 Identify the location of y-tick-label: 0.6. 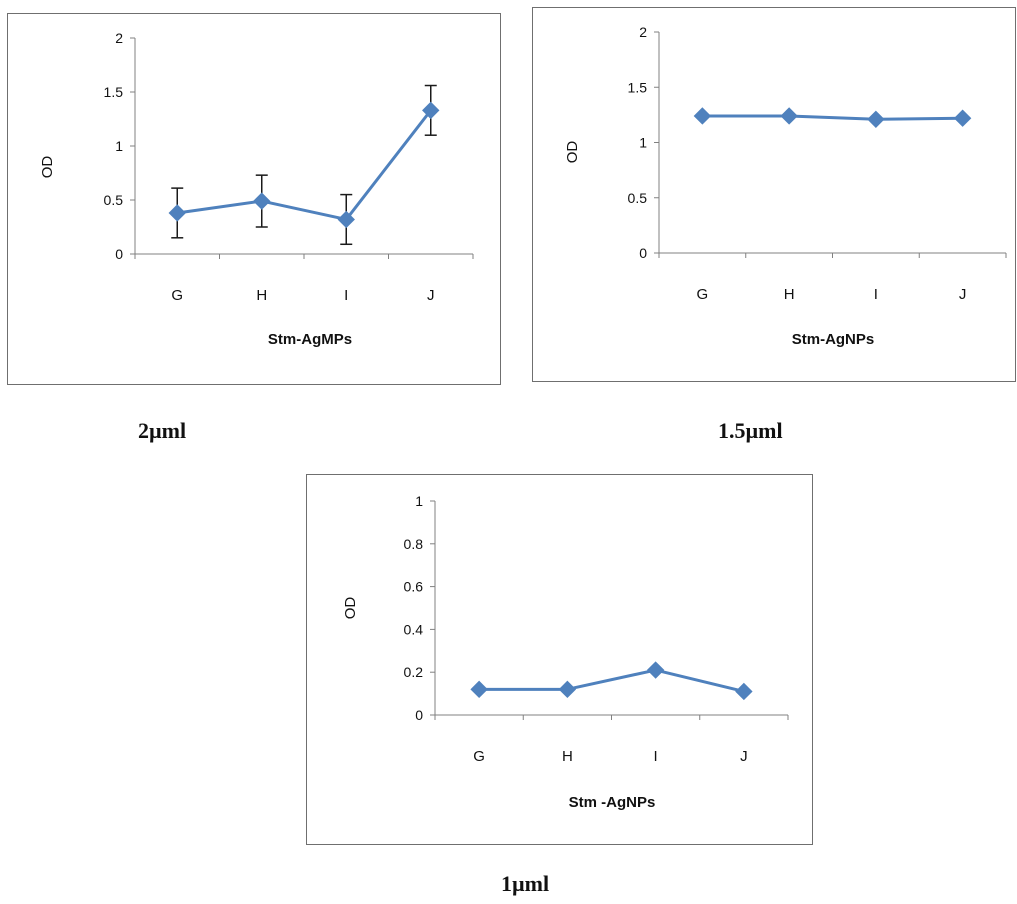
(414, 587).